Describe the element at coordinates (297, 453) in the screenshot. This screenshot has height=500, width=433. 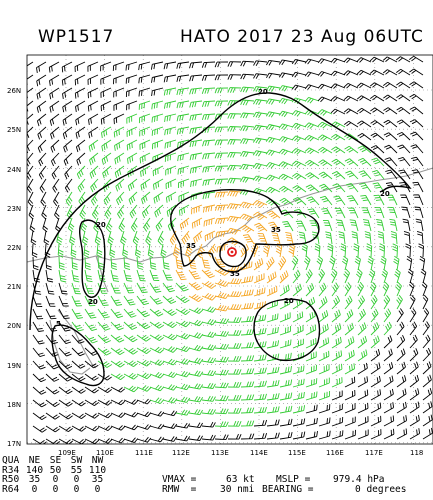
I see `lon-label: 115E` at that location.